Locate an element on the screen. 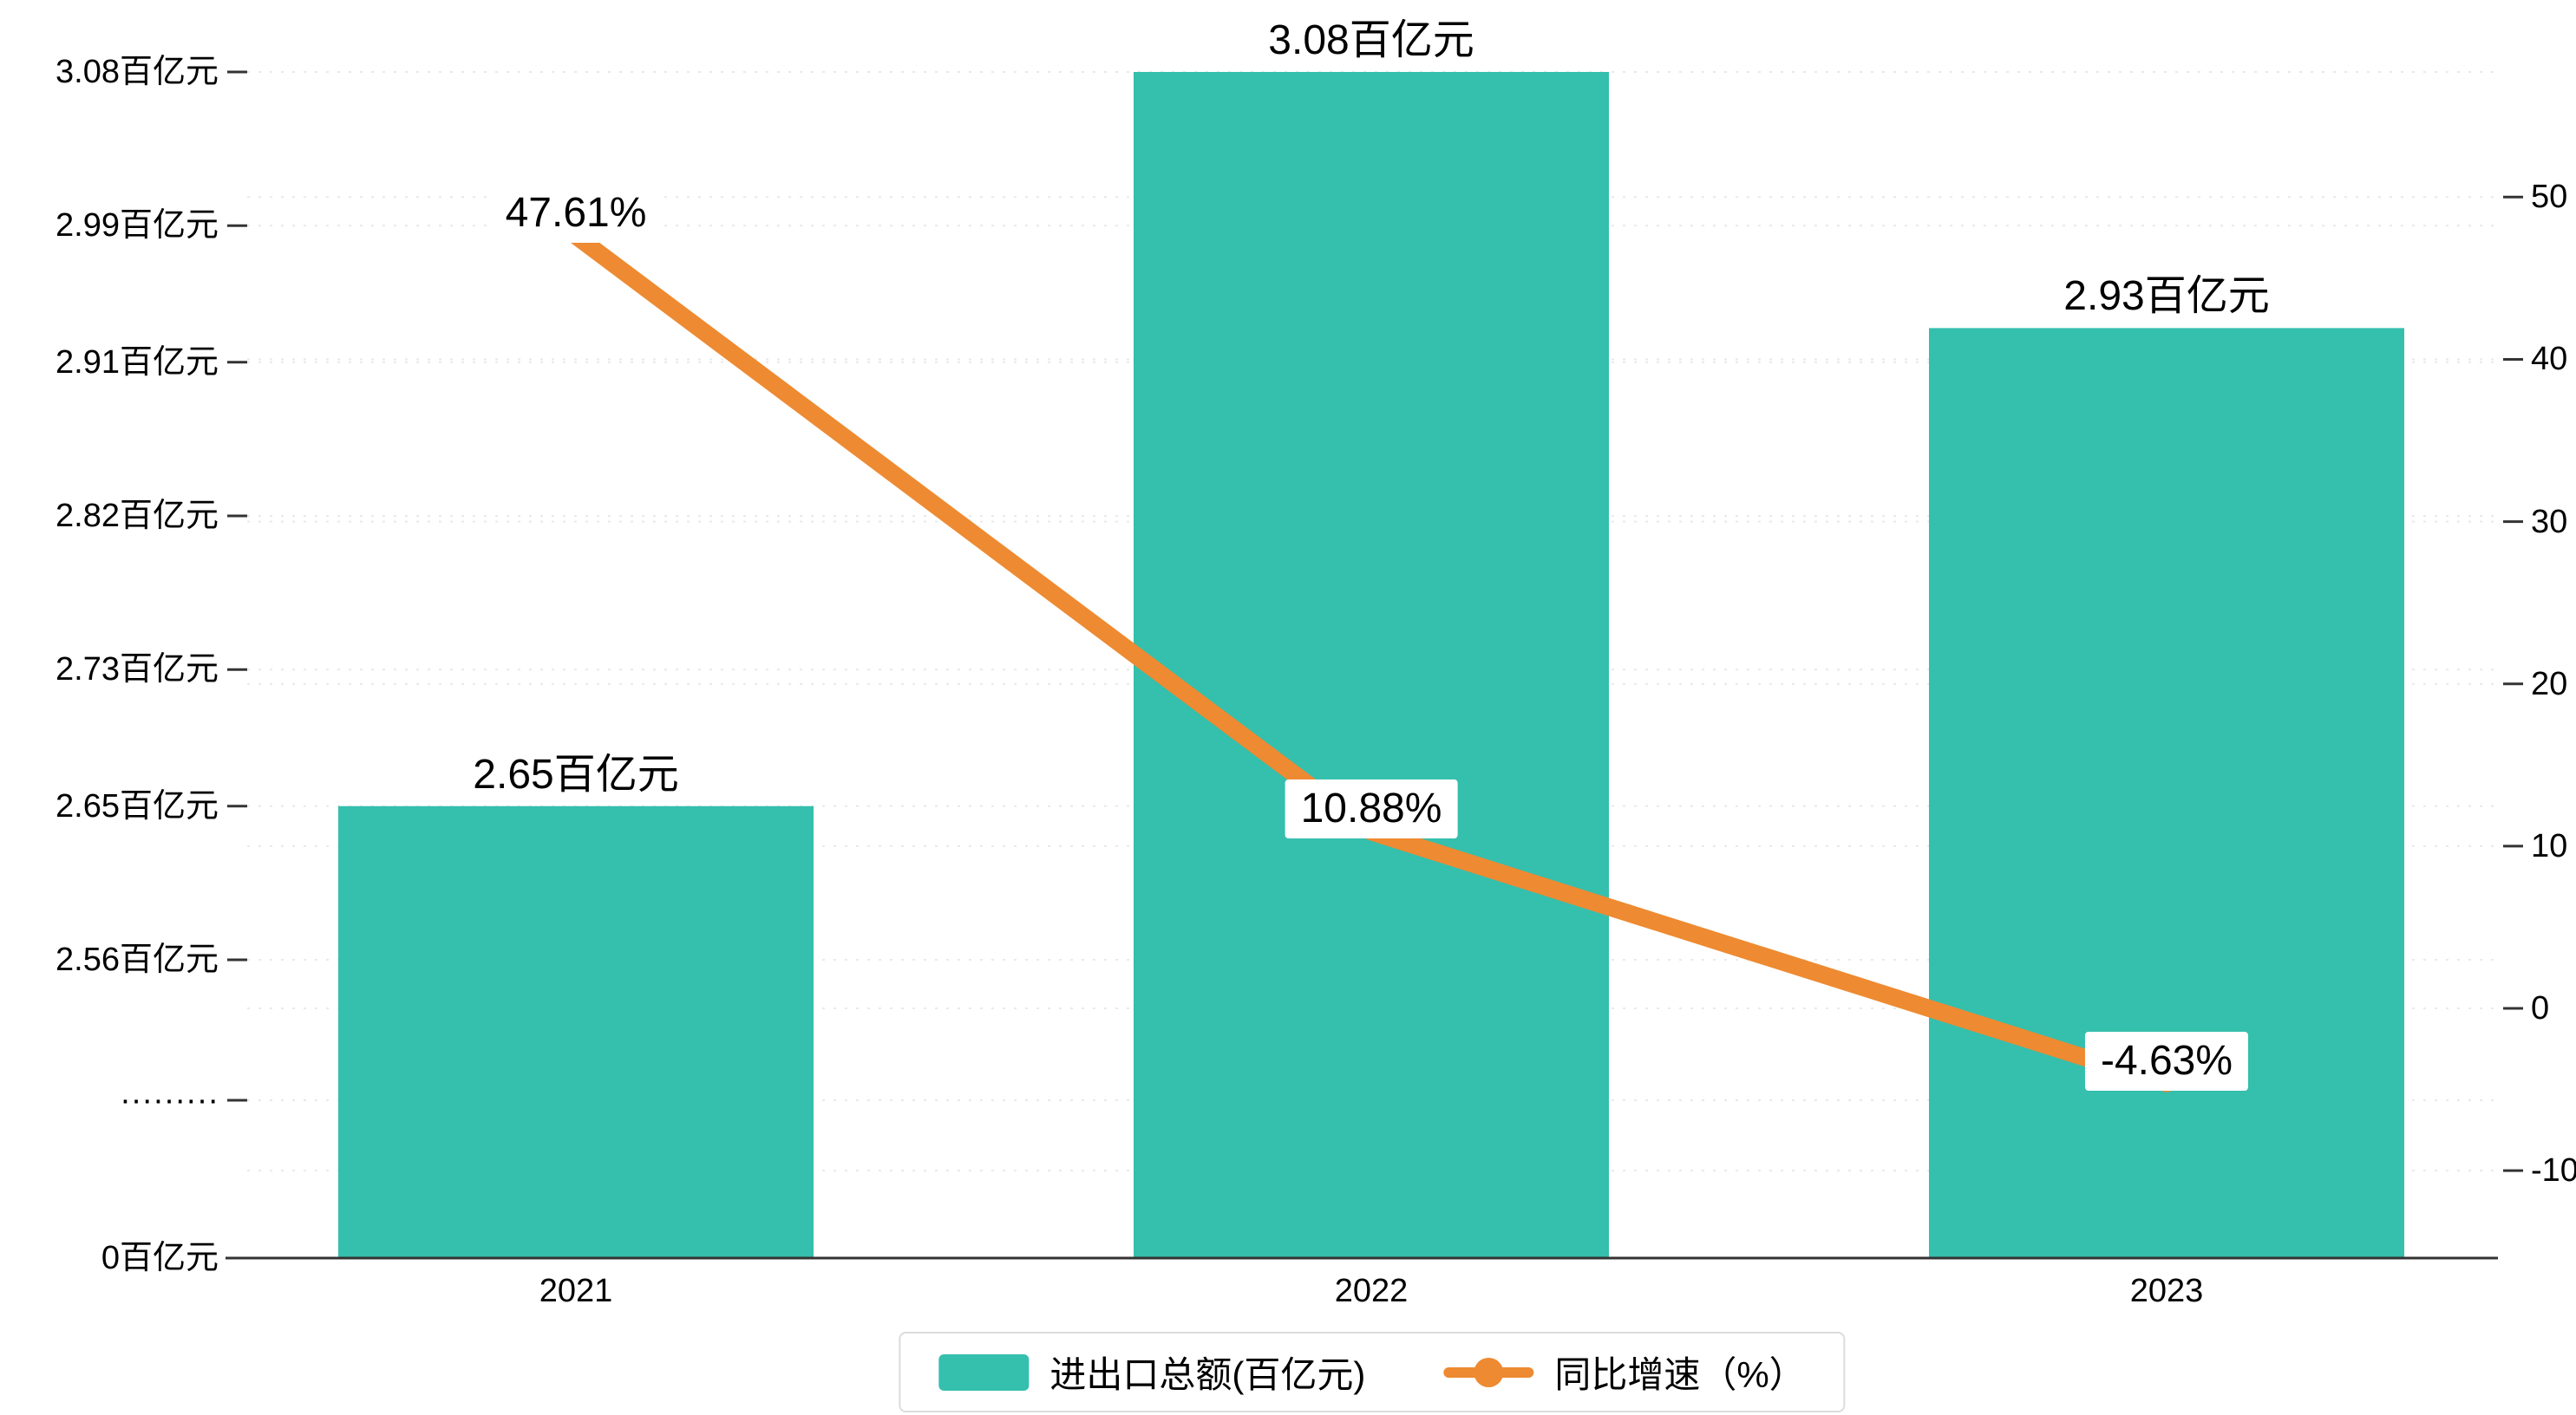 The image size is (2576, 1415). right-axis-tick-label: 30 is located at coordinates (2549, 521).